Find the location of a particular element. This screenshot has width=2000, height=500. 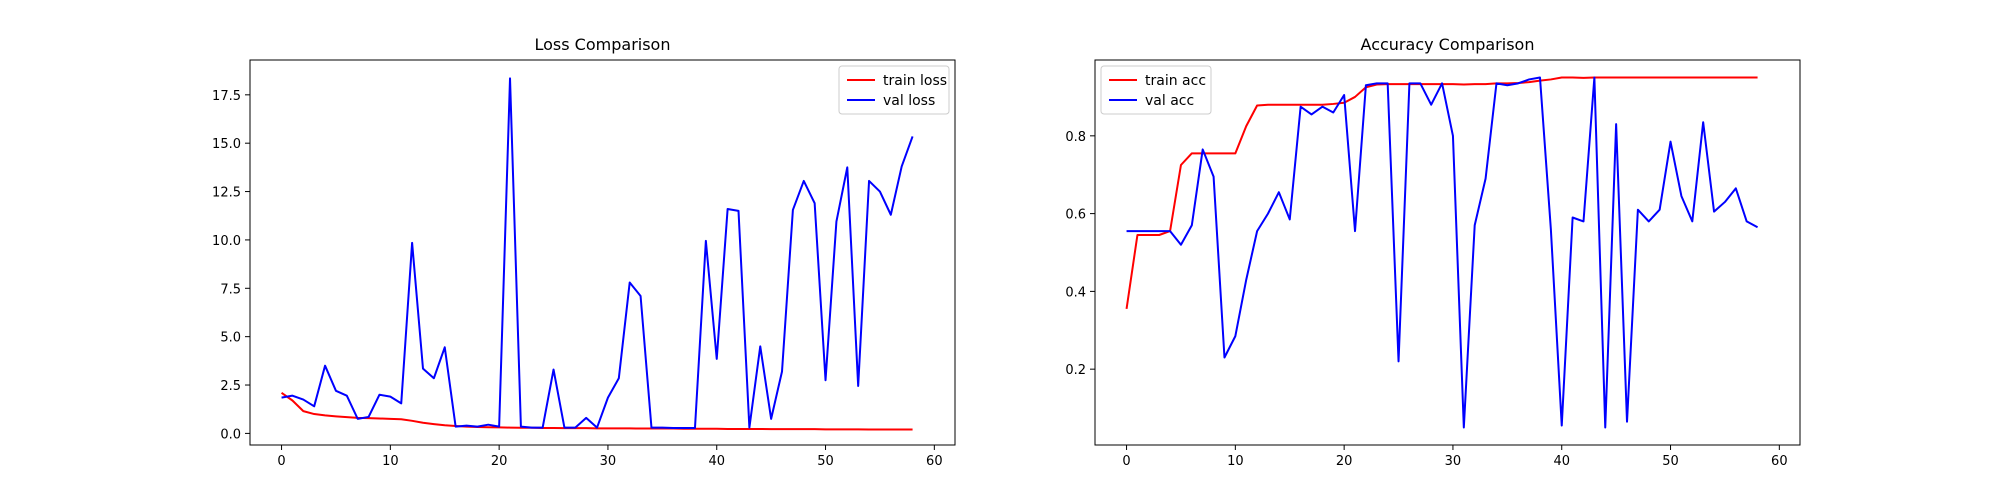

loss-legend-box is located at coordinates (894, 90).